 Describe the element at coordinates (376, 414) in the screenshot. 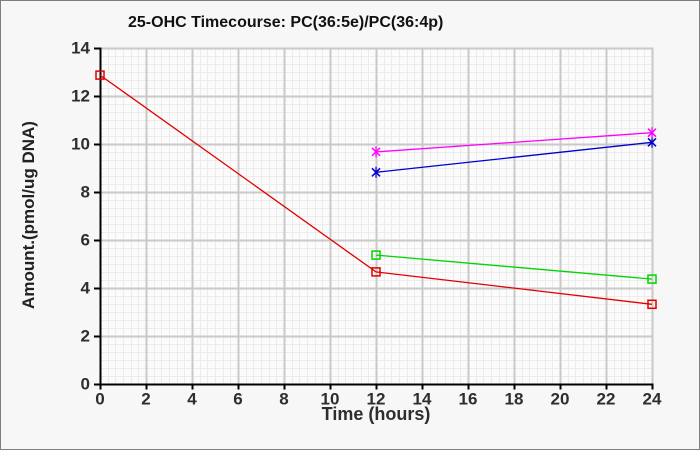

I see `x-axis-label: Time (hours)` at that location.